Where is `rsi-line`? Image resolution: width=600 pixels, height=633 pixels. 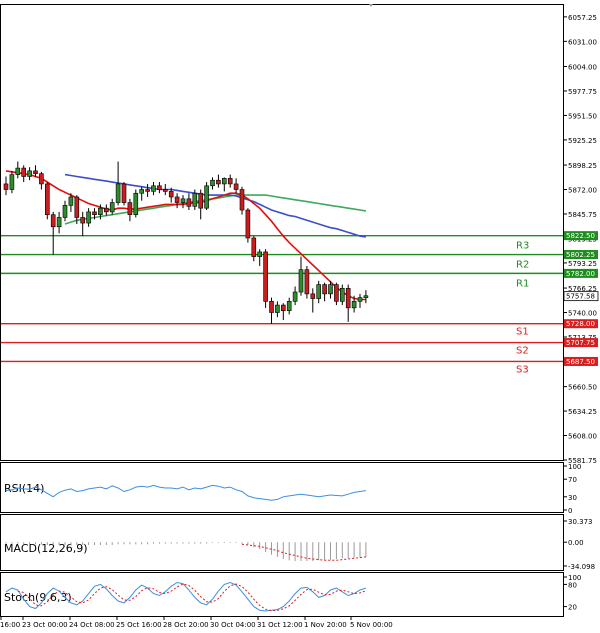 rsi-line is located at coordinates (185, 492).